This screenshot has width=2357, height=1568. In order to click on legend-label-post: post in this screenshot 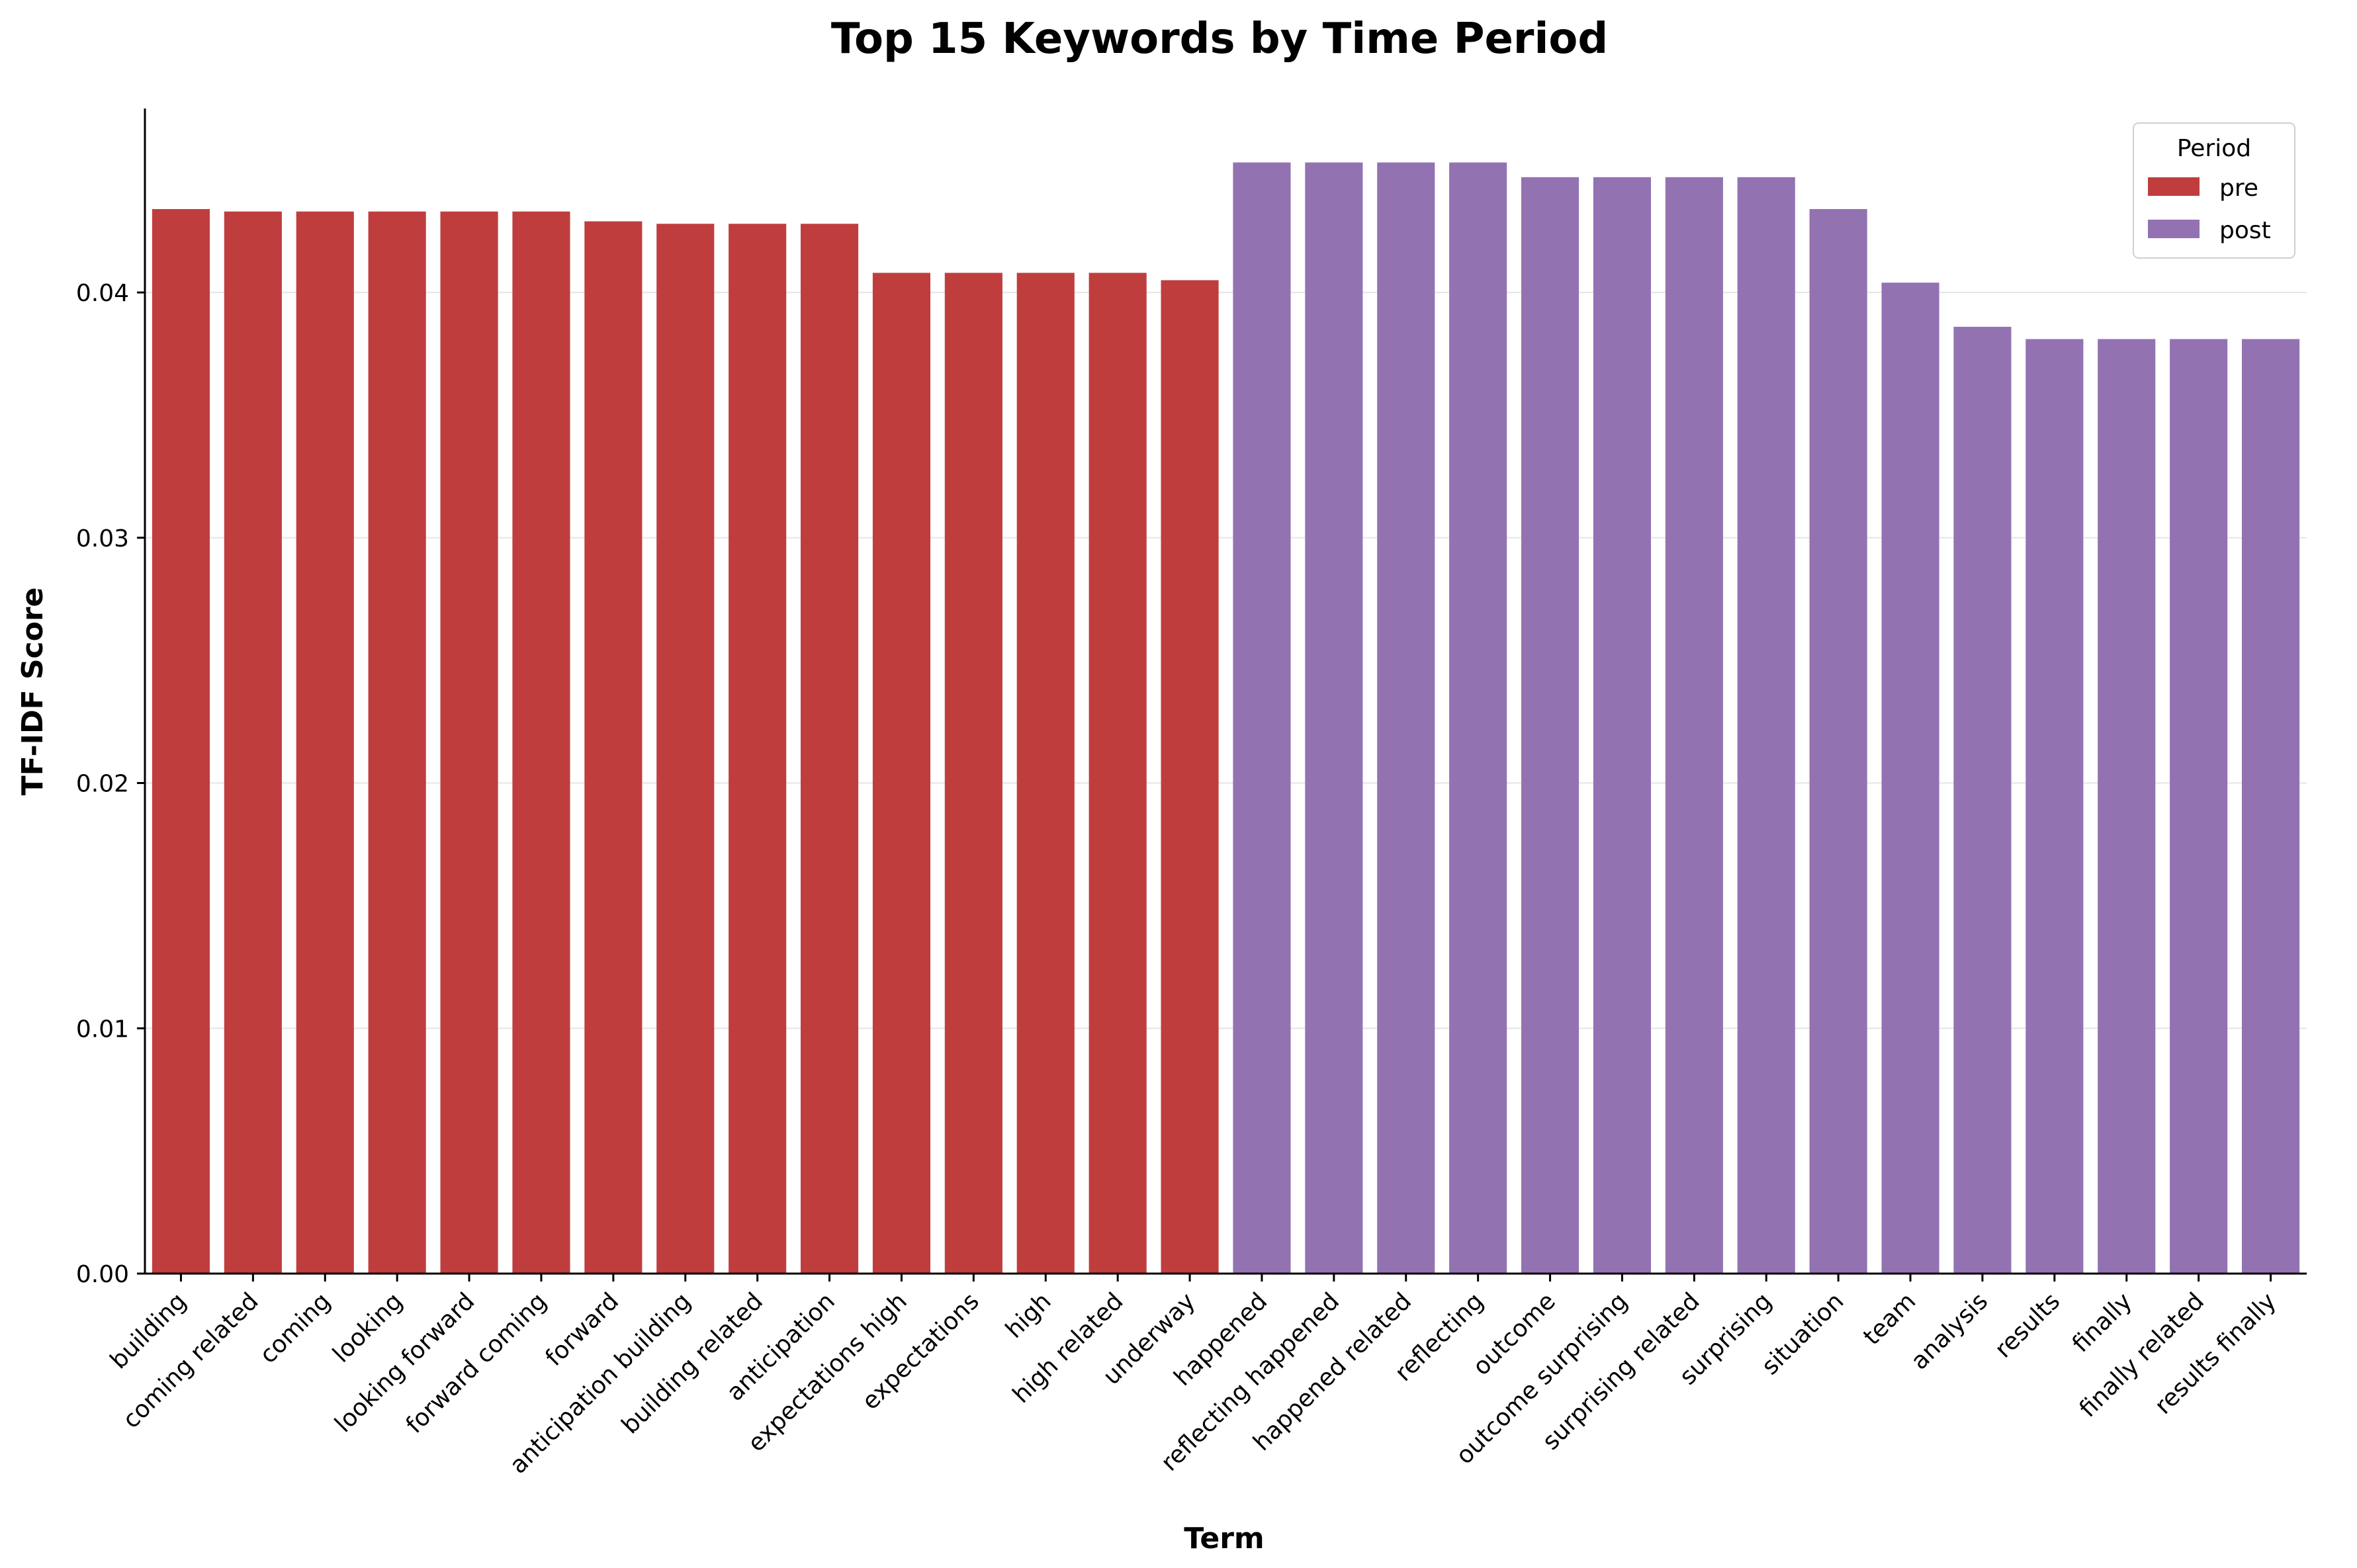, I will do `click(2245, 231)`.